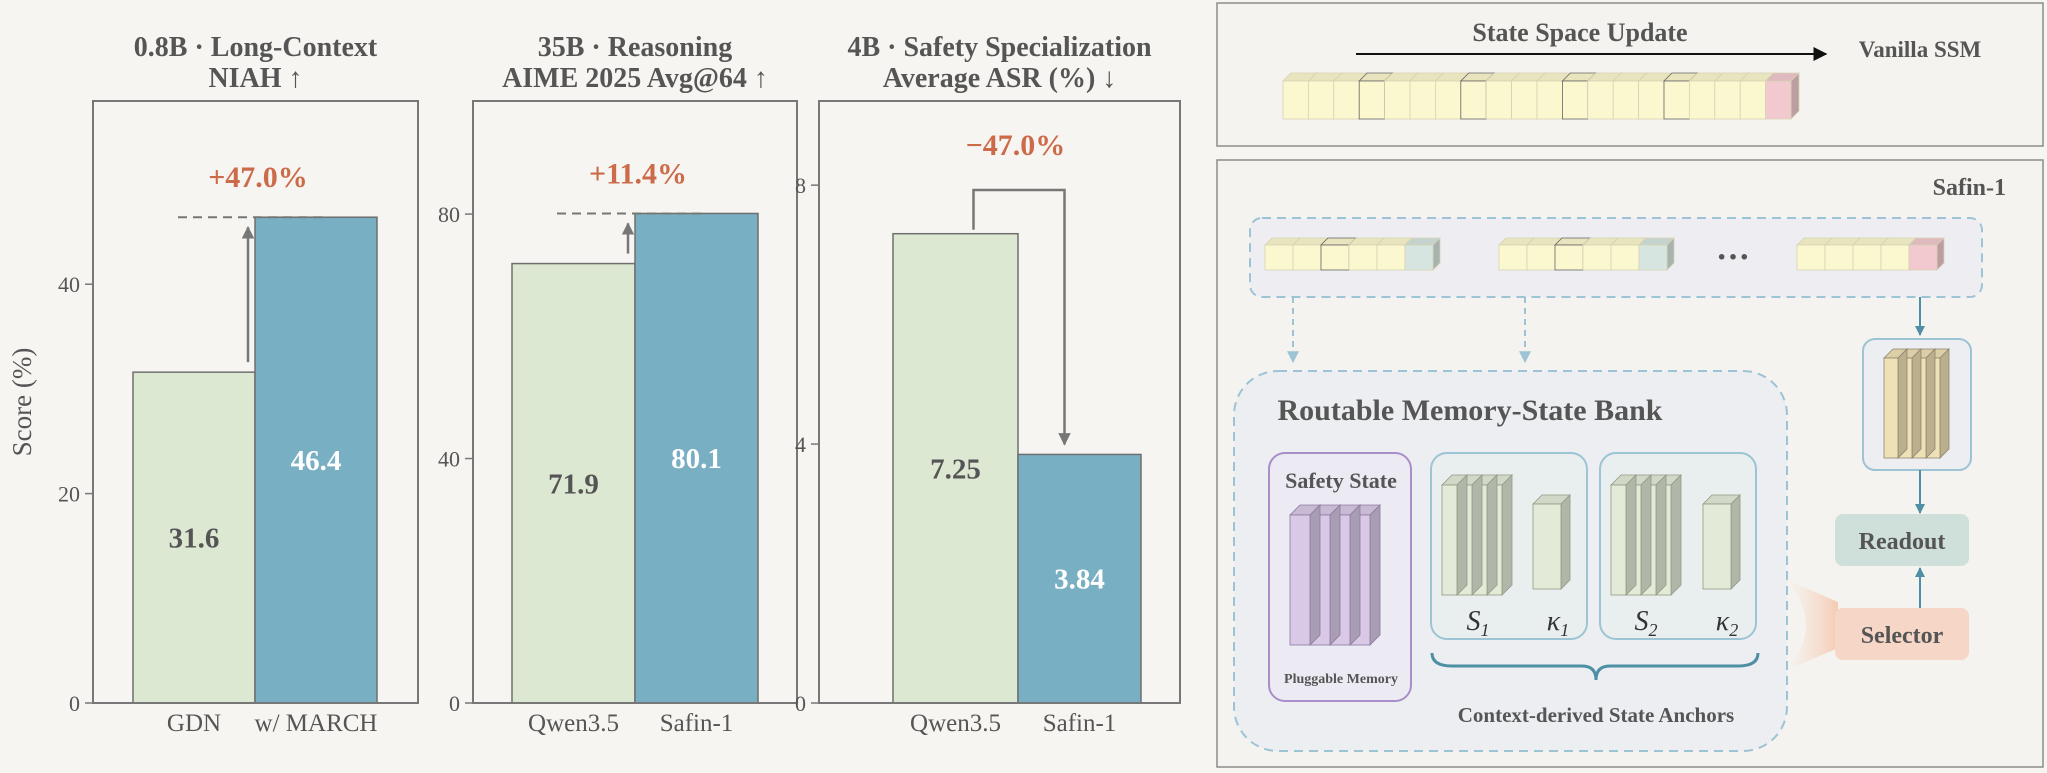 The width and height of the screenshot is (2047, 773). What do you see at coordinates (1478, 623) in the screenshot?
I see `anchor-state-label-1: S1` at bounding box center [1478, 623].